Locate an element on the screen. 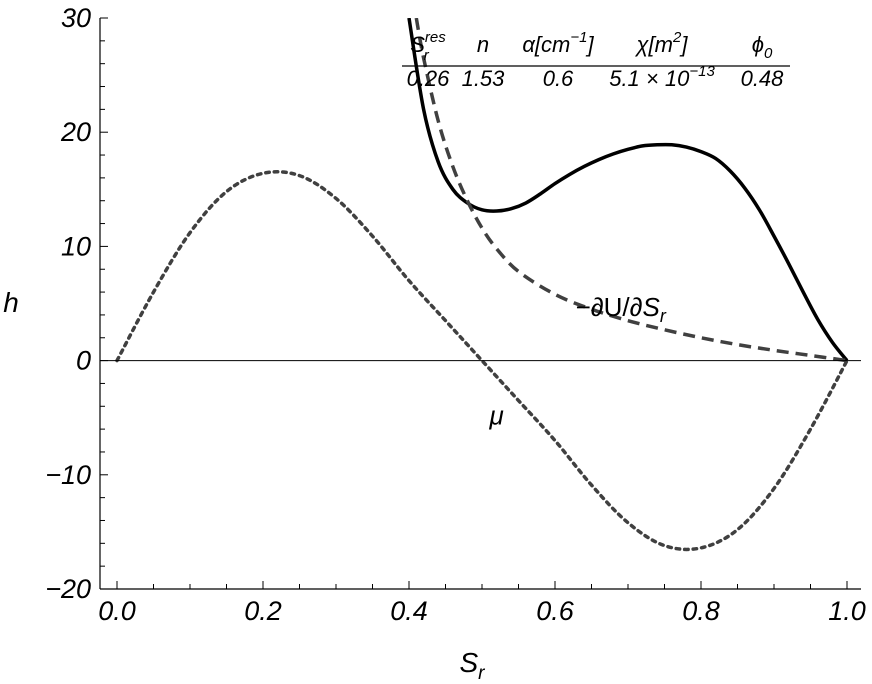 The height and width of the screenshot is (684, 872). x-tick-label: 0.2 is located at coordinates (263, 611).